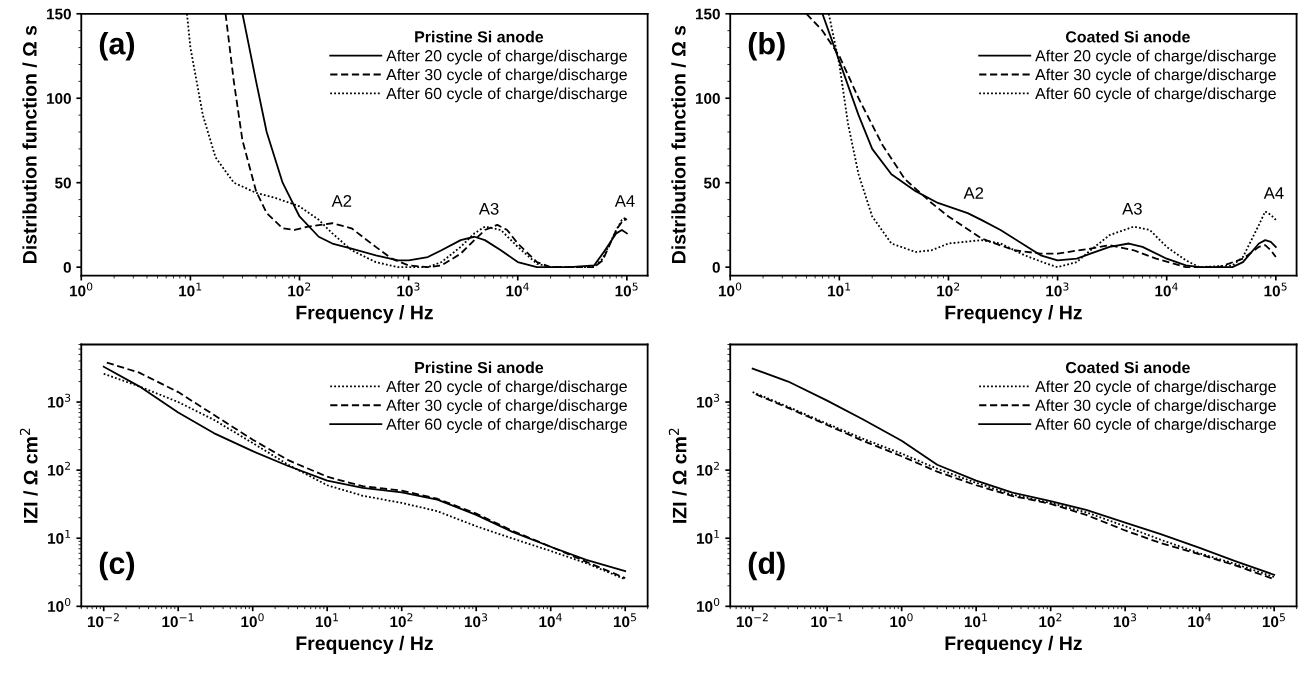  I want to click on annotation: (c), so click(117, 566).